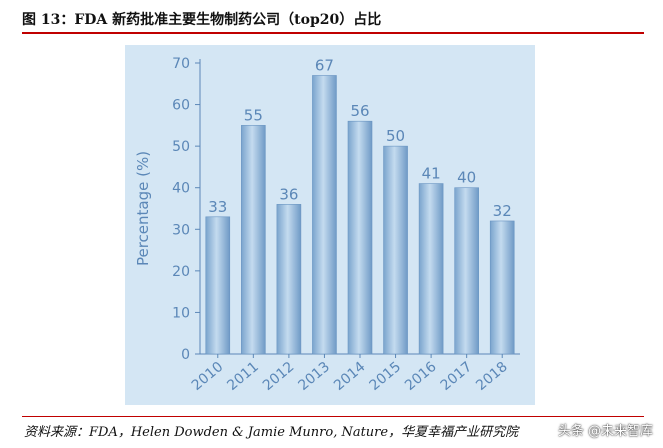  Describe the element at coordinates (324, 65) in the screenshot. I see `data-label: 67` at that location.